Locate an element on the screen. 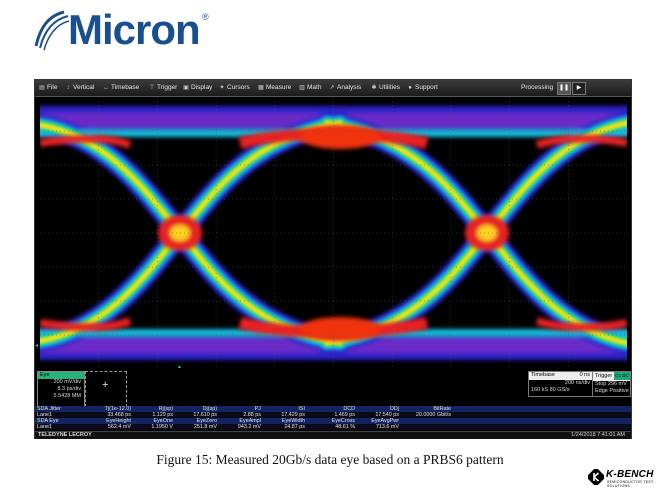  timebase-scale: 200 ns/div is located at coordinates (577, 382).